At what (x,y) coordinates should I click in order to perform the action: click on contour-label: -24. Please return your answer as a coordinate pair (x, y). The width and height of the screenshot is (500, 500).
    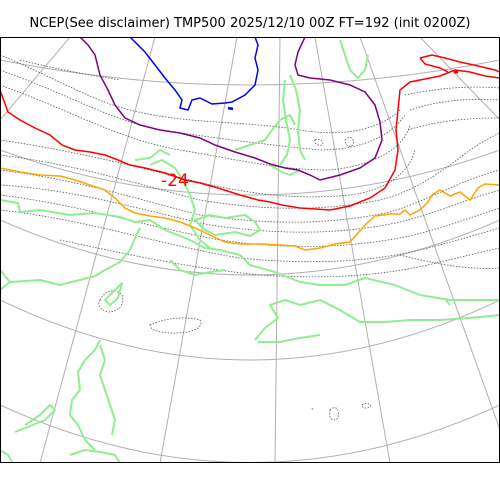
    Looking at the image, I should click on (175, 181).